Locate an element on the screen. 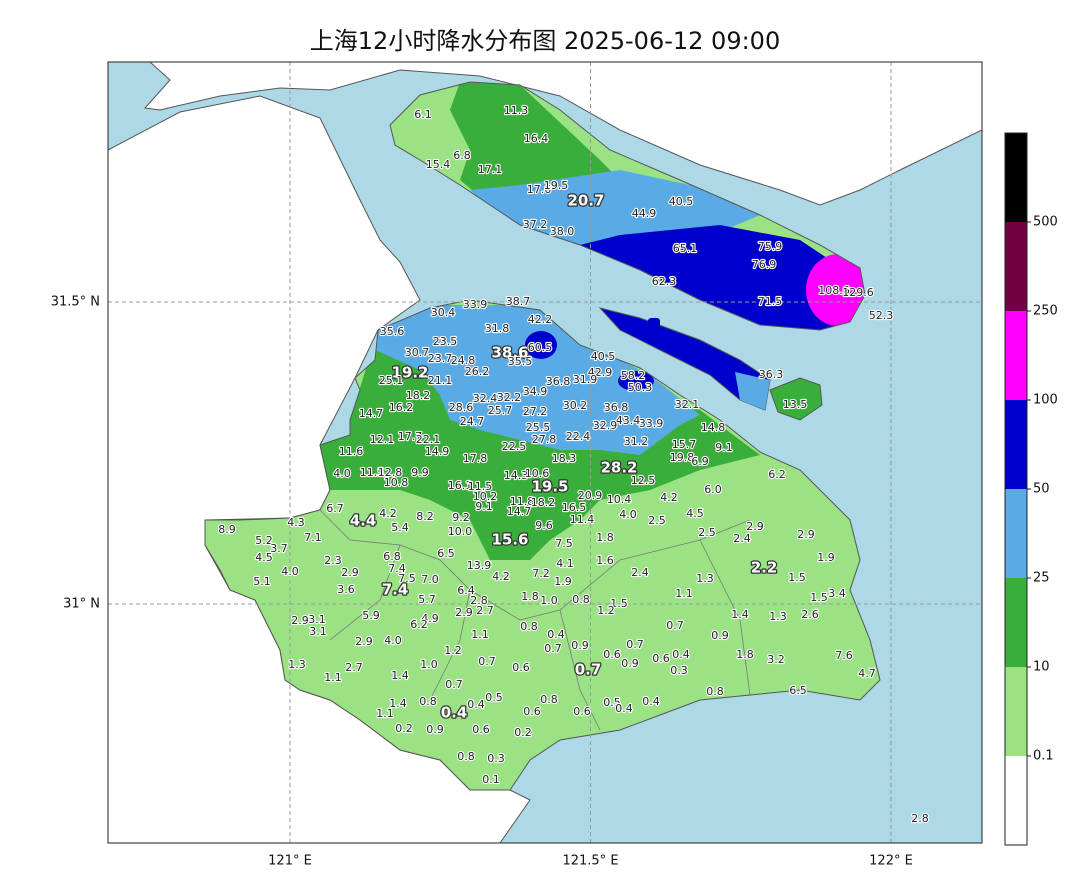 Image resolution: width=1080 pixels, height=889 pixels. station-value: 0.3 is located at coordinates (496, 758).